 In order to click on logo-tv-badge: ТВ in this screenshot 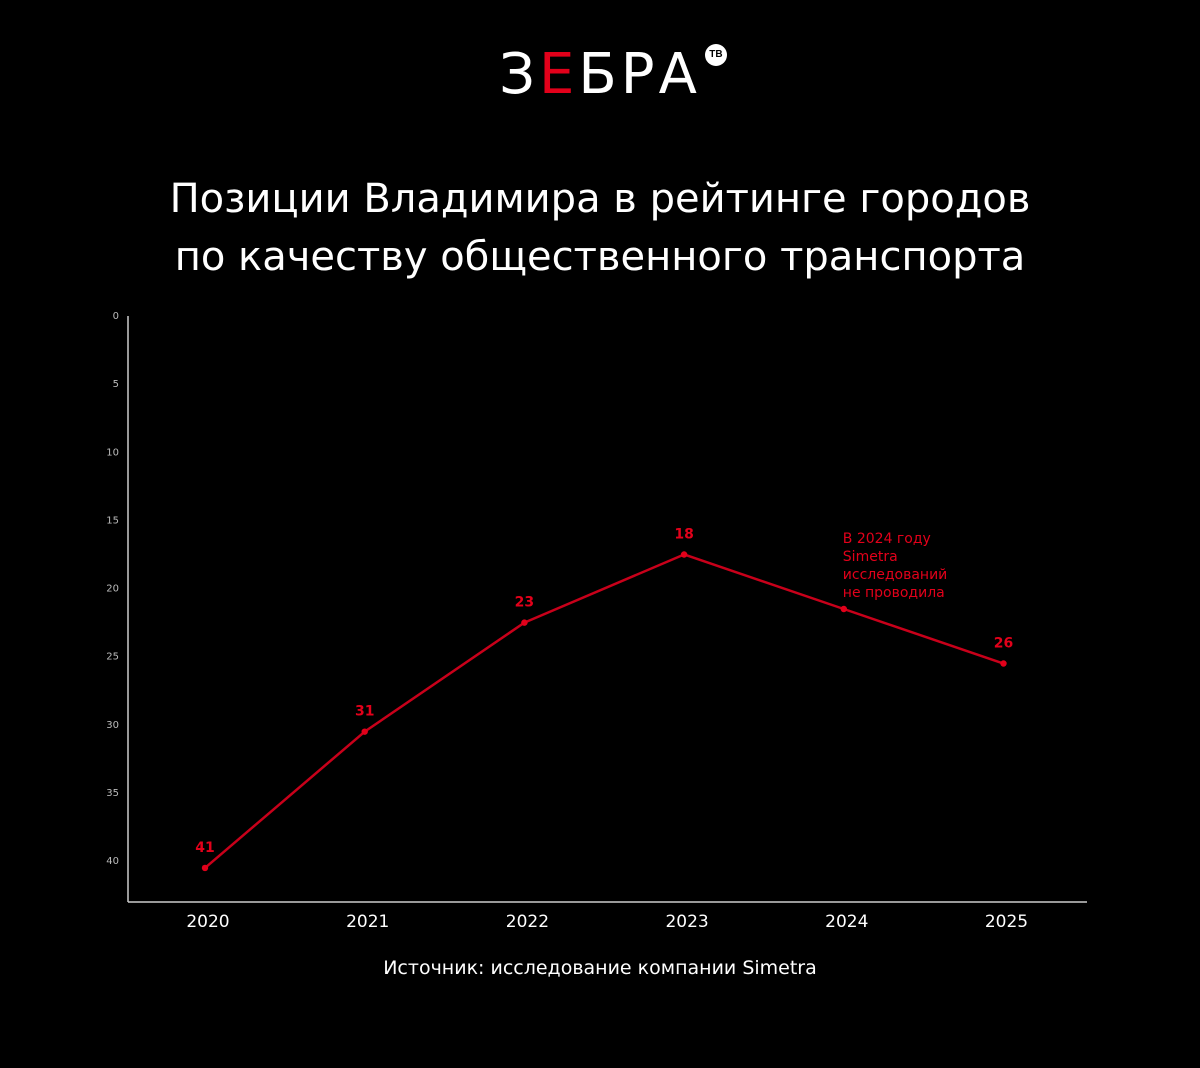, I will do `click(715, 55)`.